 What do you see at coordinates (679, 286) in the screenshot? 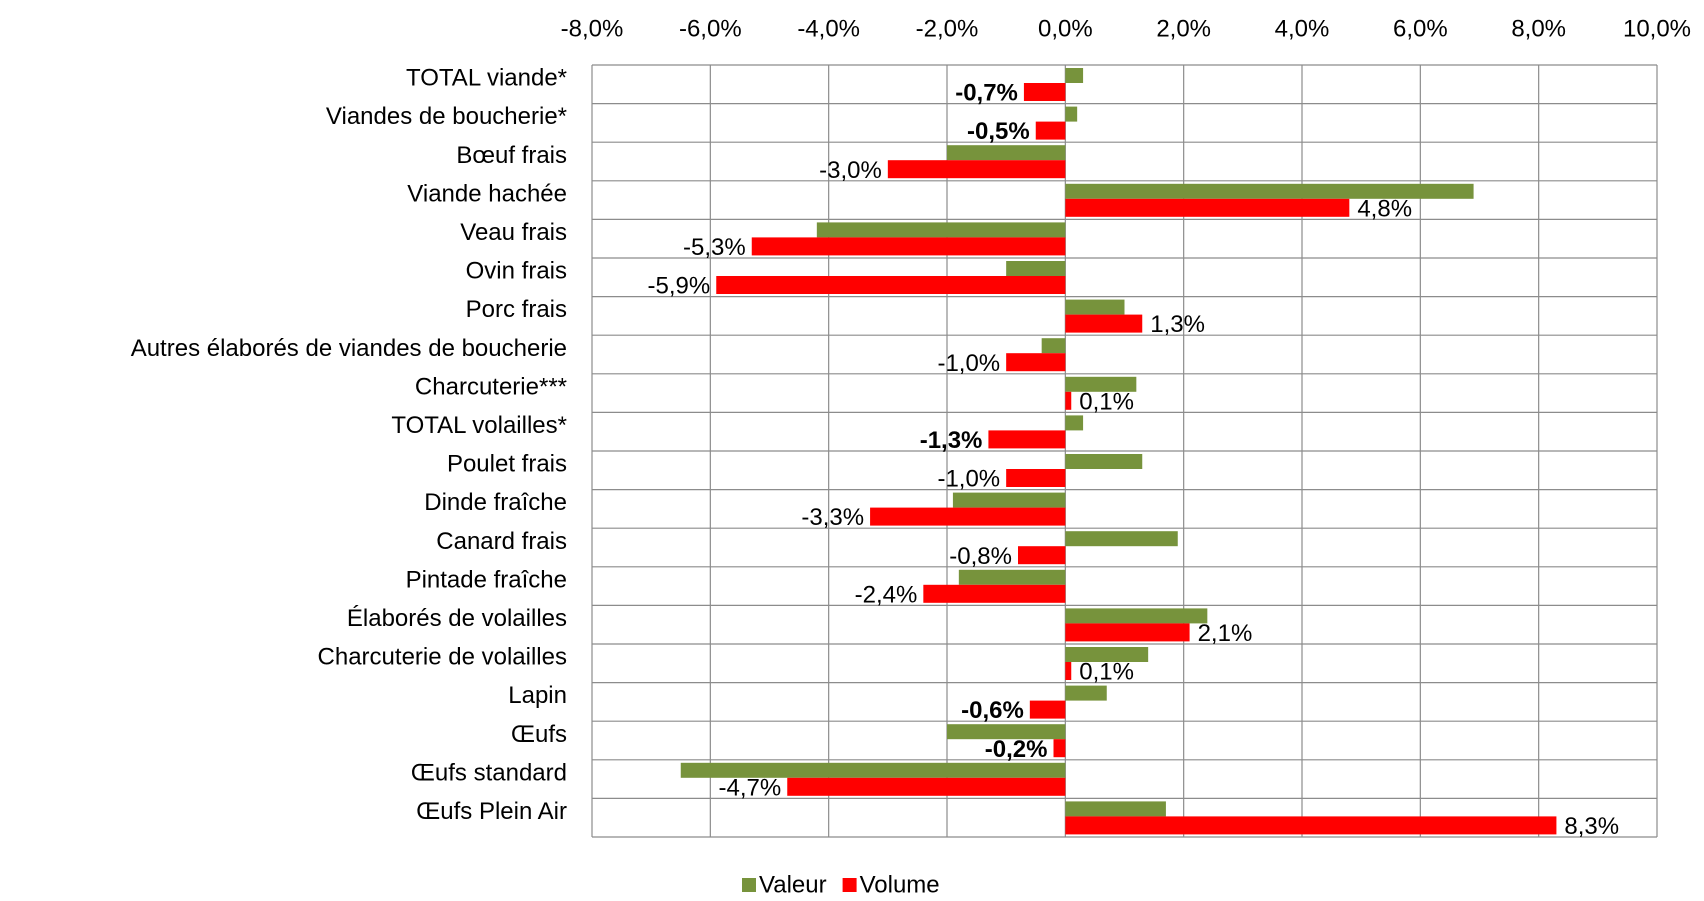
I see `data-label: -5,9%` at bounding box center [679, 286].